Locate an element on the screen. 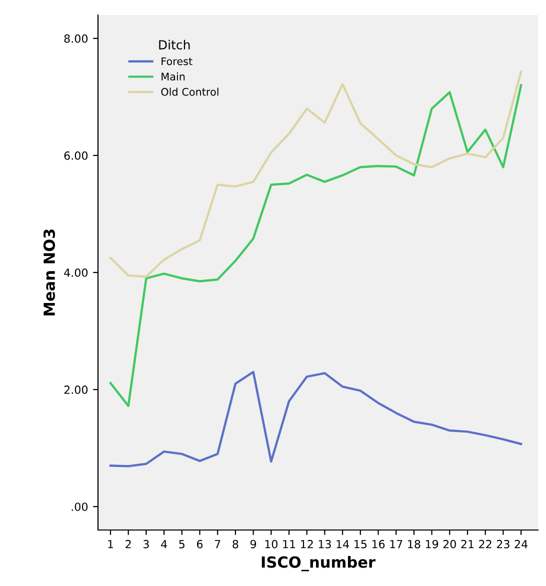 The image size is (546, 586). y-tick-label: .00 is located at coordinates (80, 506).